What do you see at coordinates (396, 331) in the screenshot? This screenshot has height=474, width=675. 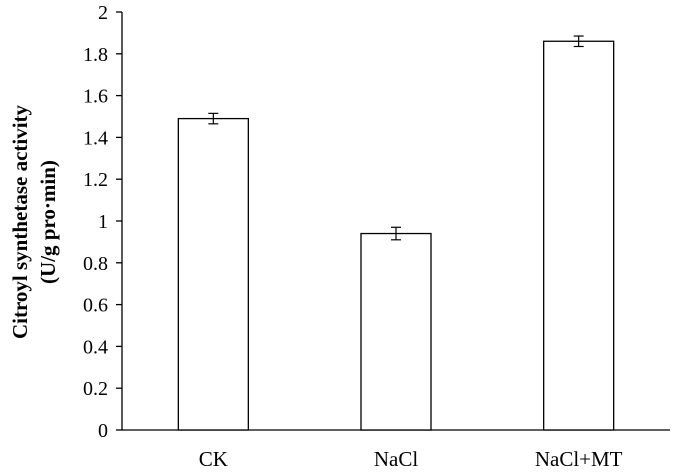 I see `bar-nacl` at bounding box center [396, 331].